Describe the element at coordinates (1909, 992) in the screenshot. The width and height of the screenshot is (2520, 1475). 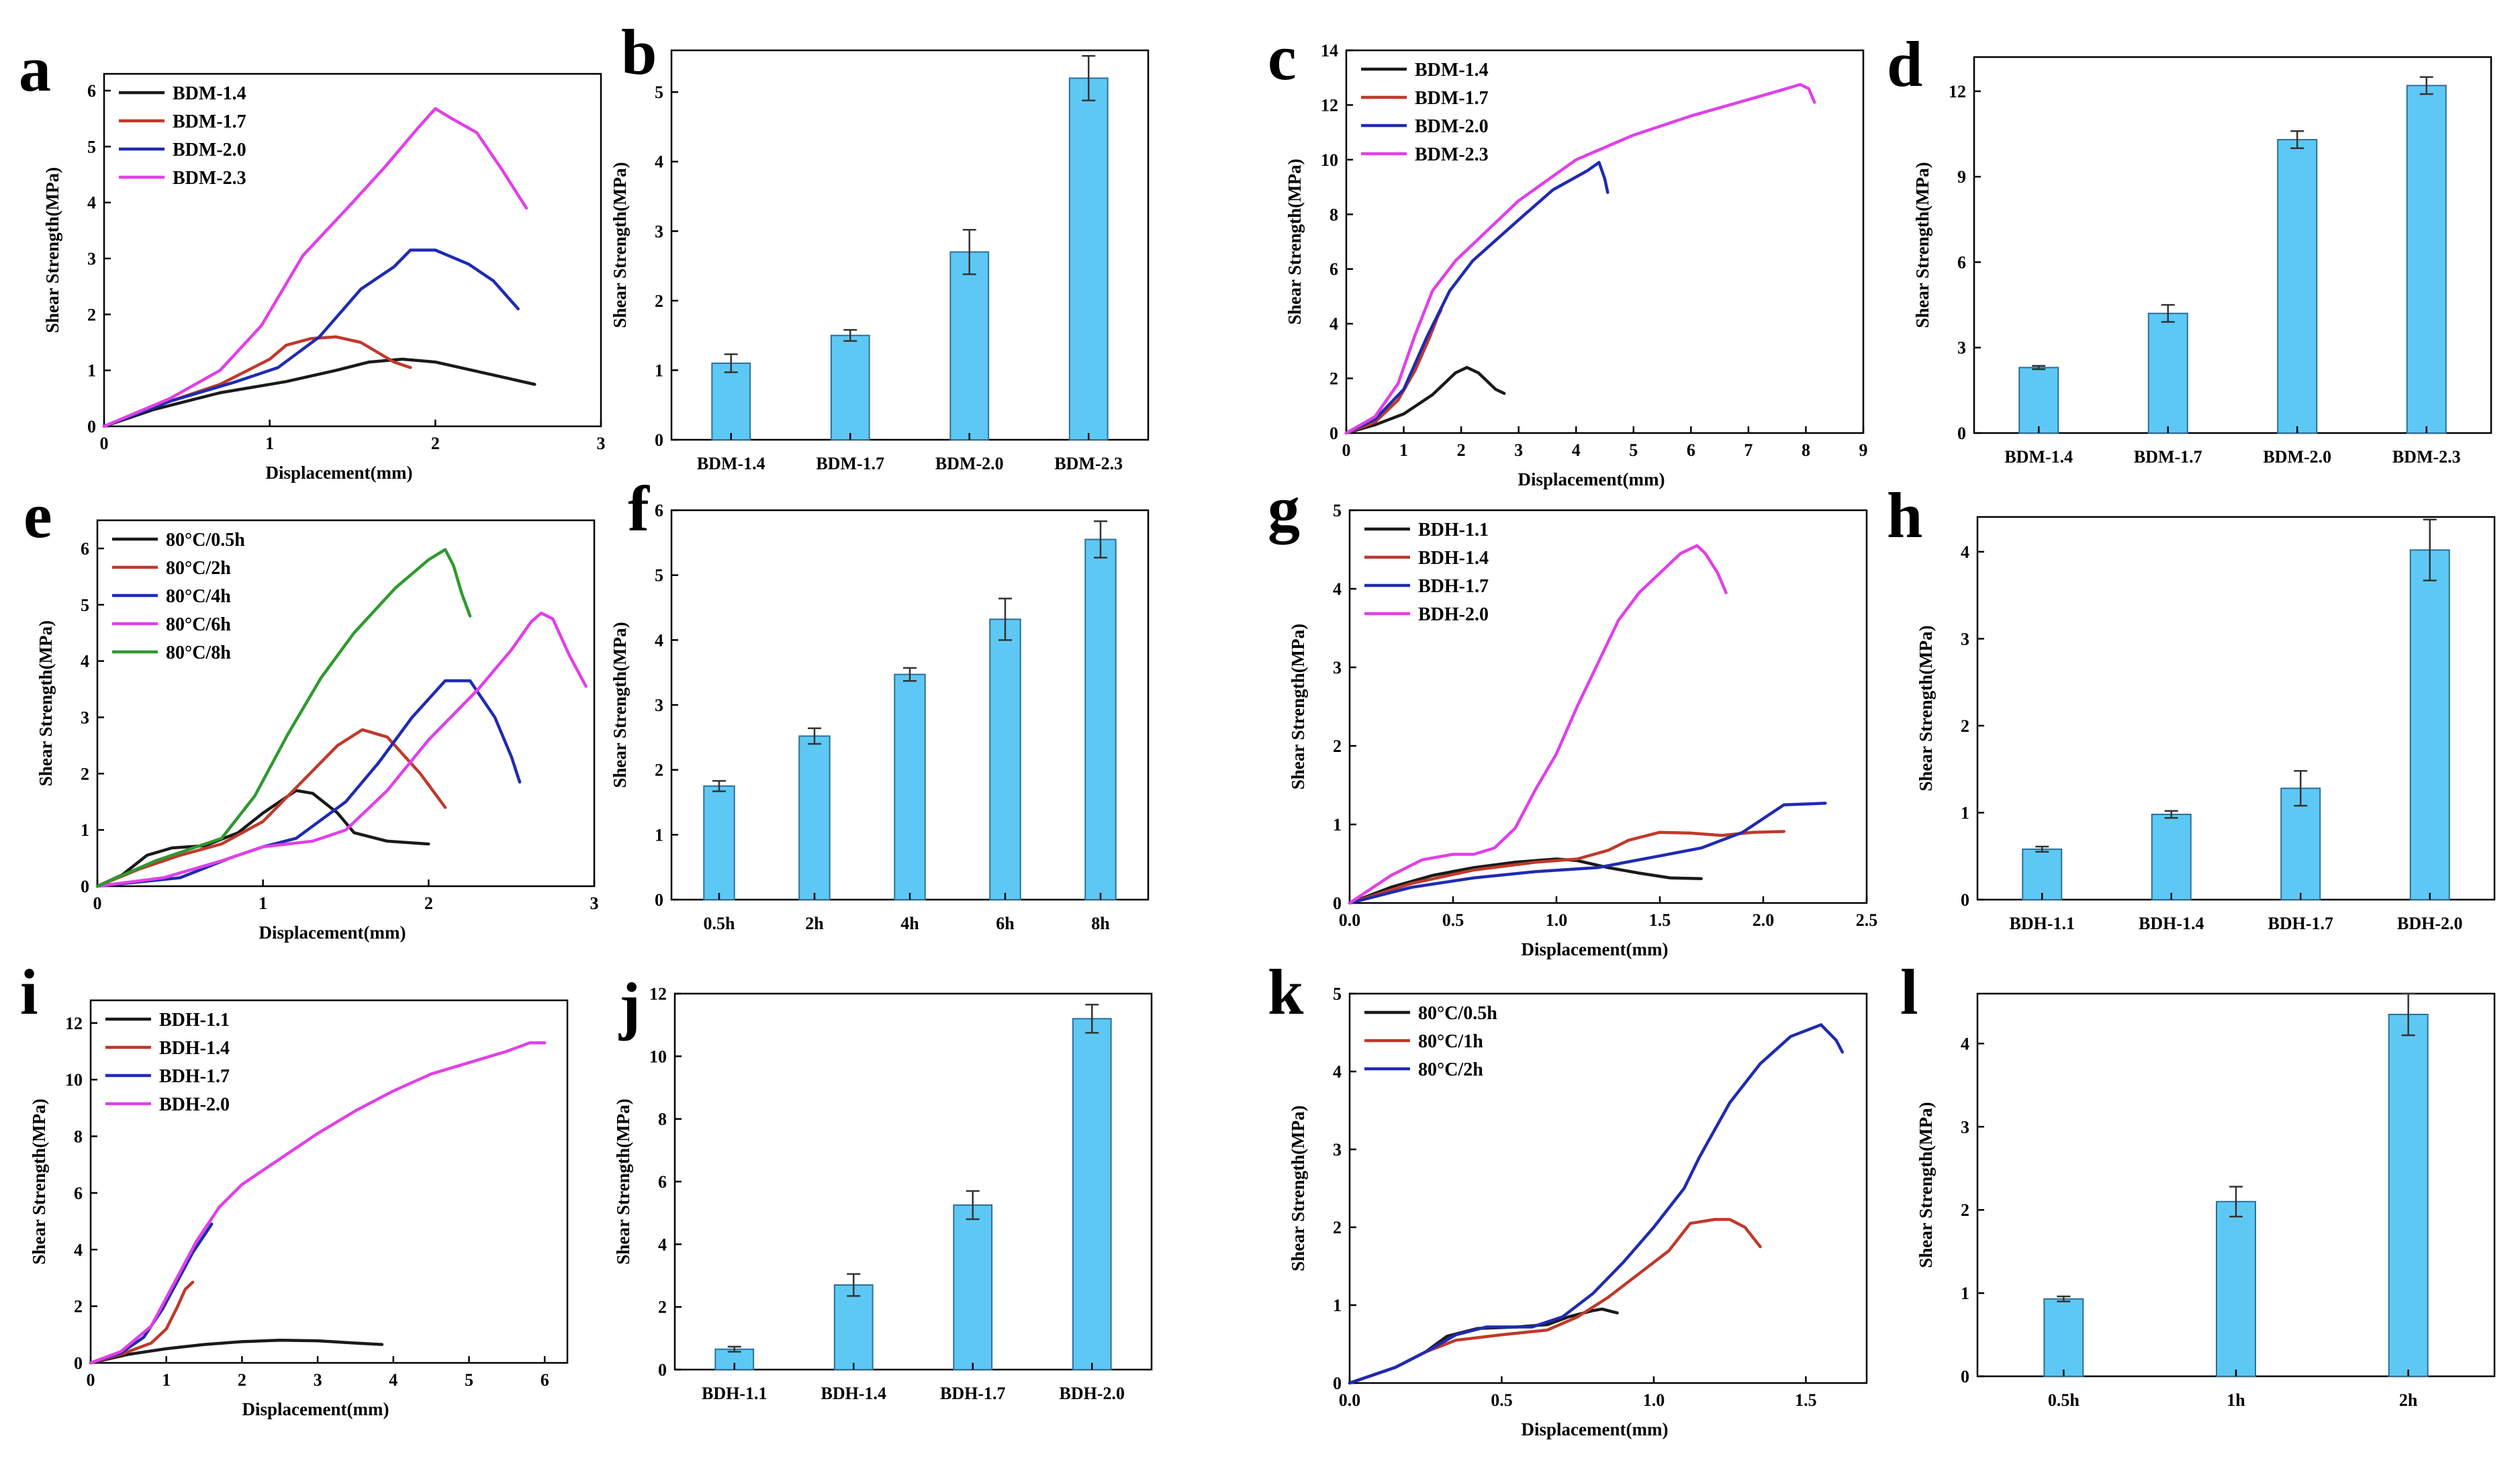
I see `panel-label-l: l` at that location.